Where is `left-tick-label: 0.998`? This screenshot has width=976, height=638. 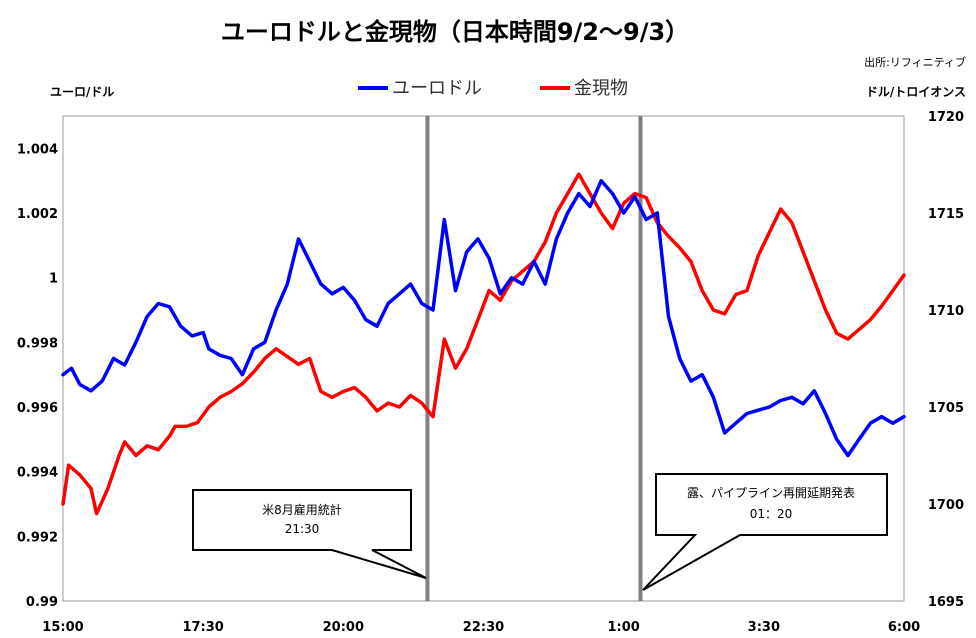
left-tick-label: 0.998 is located at coordinates (37, 343).